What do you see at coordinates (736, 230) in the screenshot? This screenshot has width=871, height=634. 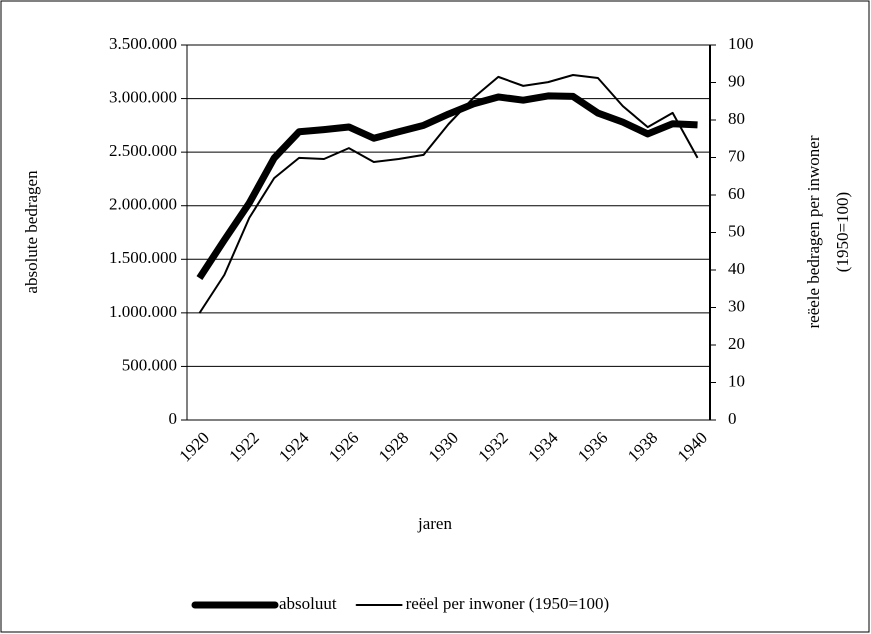 I see `y2-tick-label: 50` at bounding box center [736, 230].